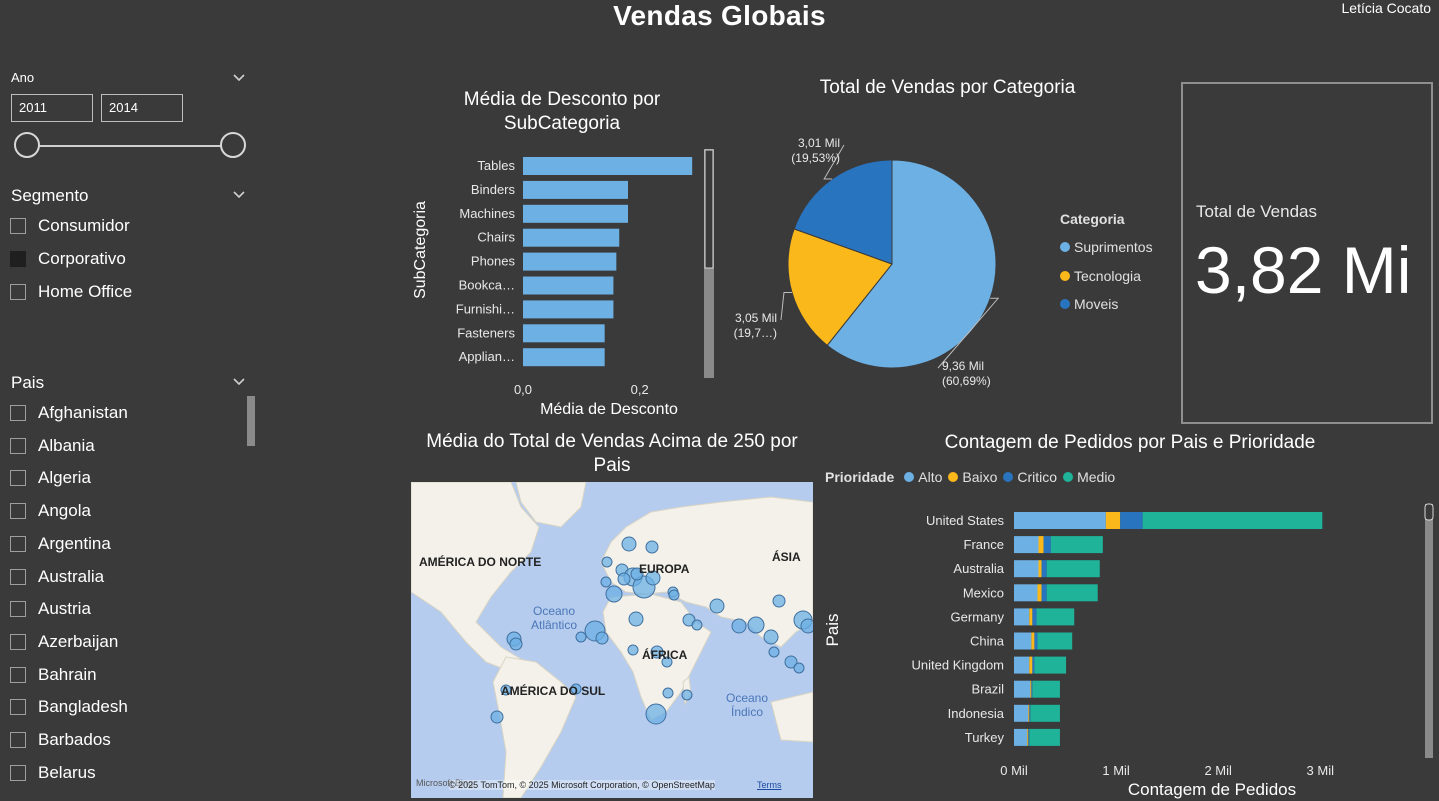 Image resolution: width=1439 pixels, height=801 pixels. I want to click on country-option: Azerbaijan, so click(64, 642).